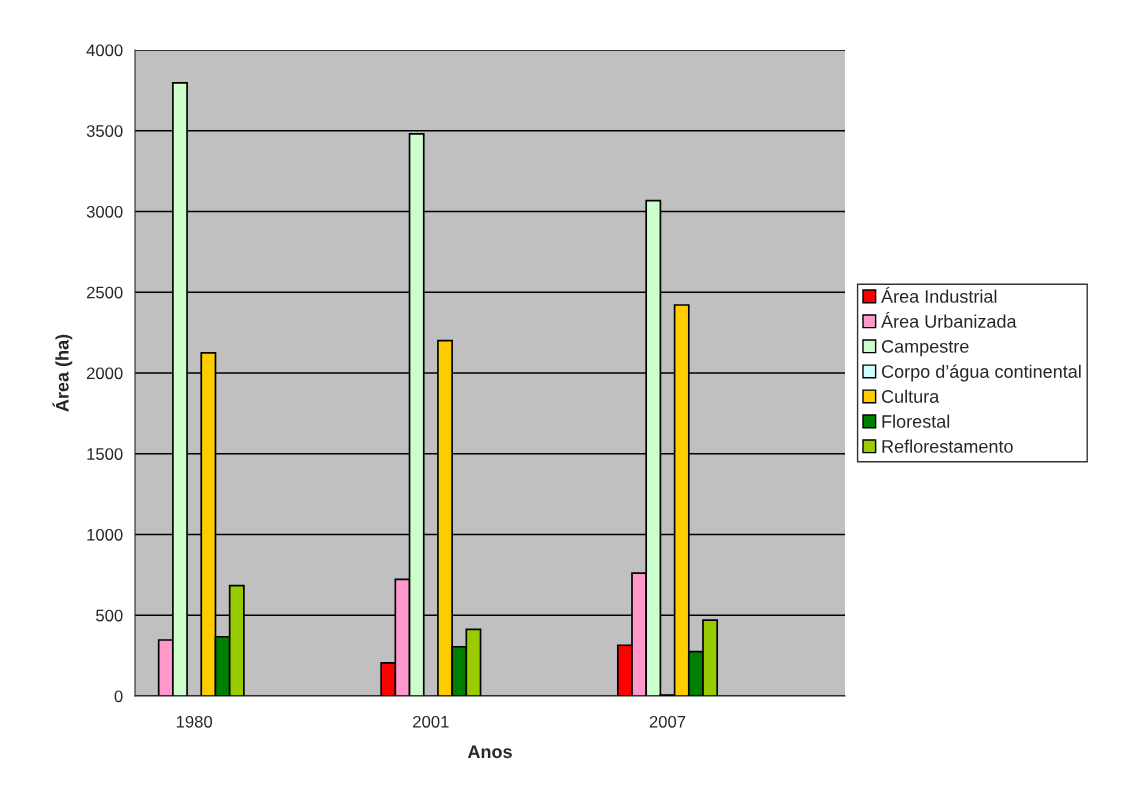 The height and width of the screenshot is (795, 1133). What do you see at coordinates (431, 721) in the screenshot?
I see `x-tick-label: 2001` at bounding box center [431, 721].